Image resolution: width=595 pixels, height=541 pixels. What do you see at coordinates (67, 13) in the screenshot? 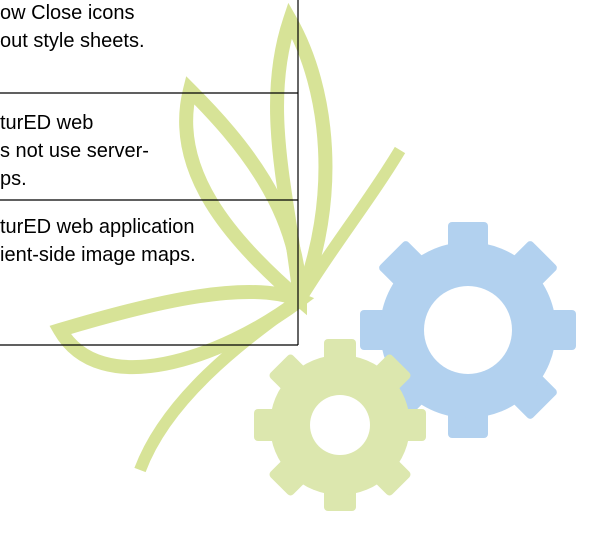
I see `cell-text: ow Close icons` at bounding box center [67, 13].